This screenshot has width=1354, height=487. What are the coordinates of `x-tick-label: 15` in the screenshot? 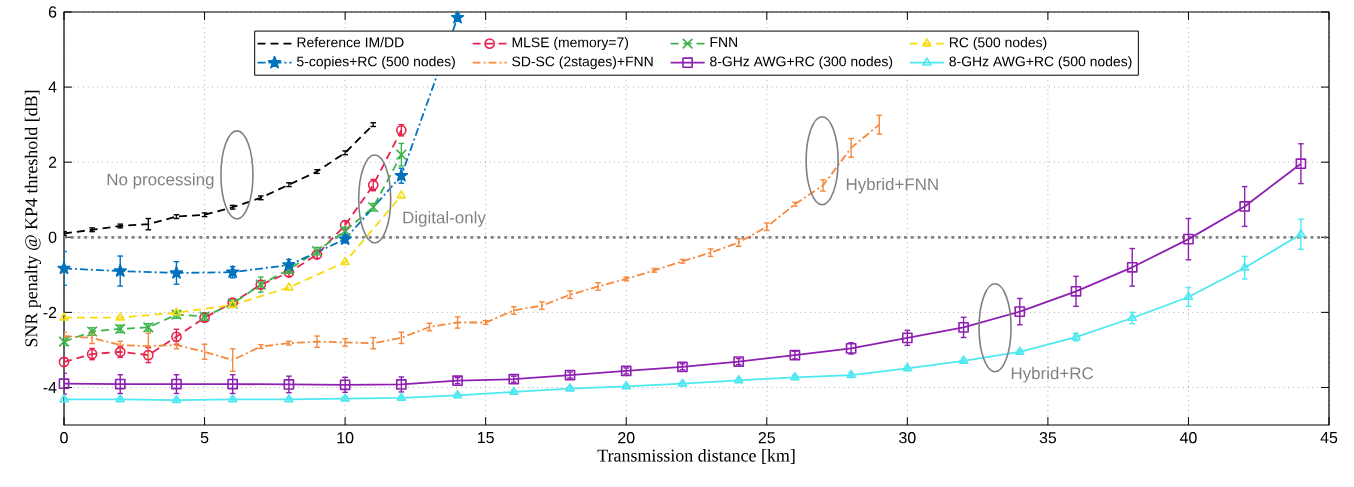 It's located at (486, 438).